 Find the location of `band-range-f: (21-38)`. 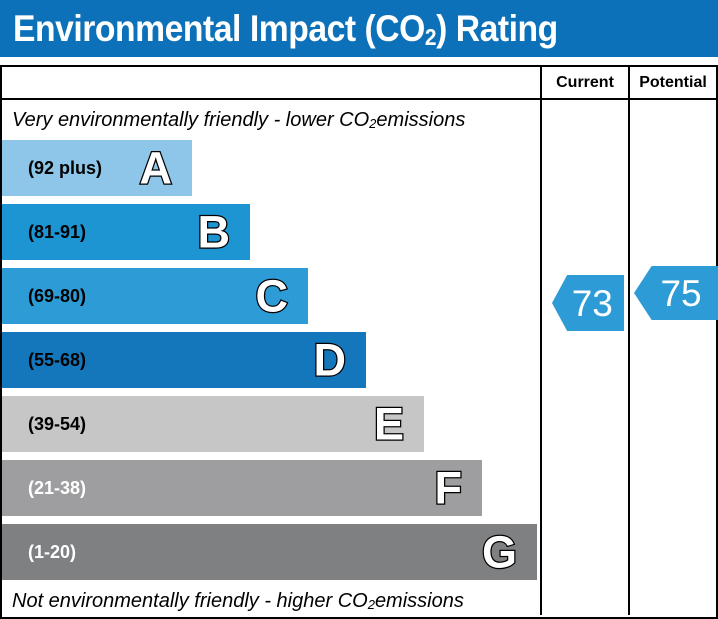

band-range-f: (21-38) is located at coordinates (57, 487).